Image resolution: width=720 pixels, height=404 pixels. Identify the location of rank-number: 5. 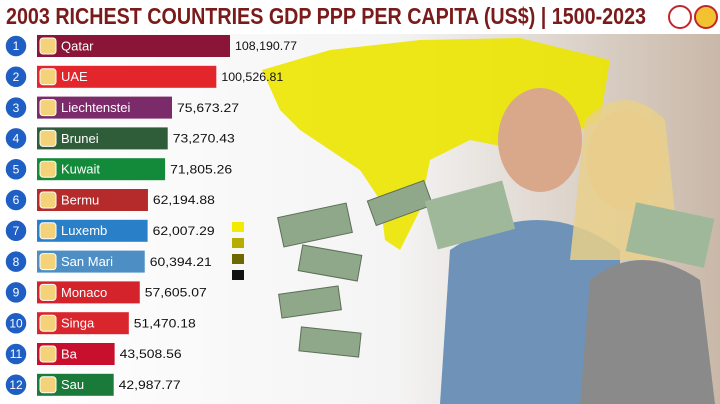
(16, 169).